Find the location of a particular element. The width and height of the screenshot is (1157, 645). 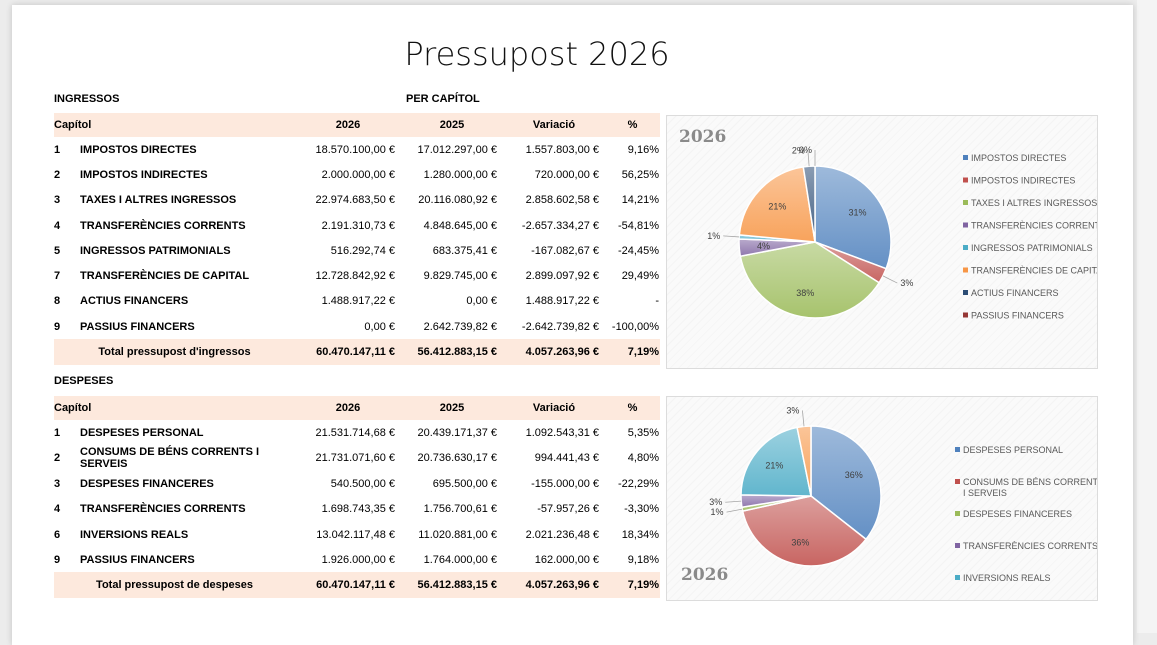

row-percent: -3,30% is located at coordinates (641, 509).